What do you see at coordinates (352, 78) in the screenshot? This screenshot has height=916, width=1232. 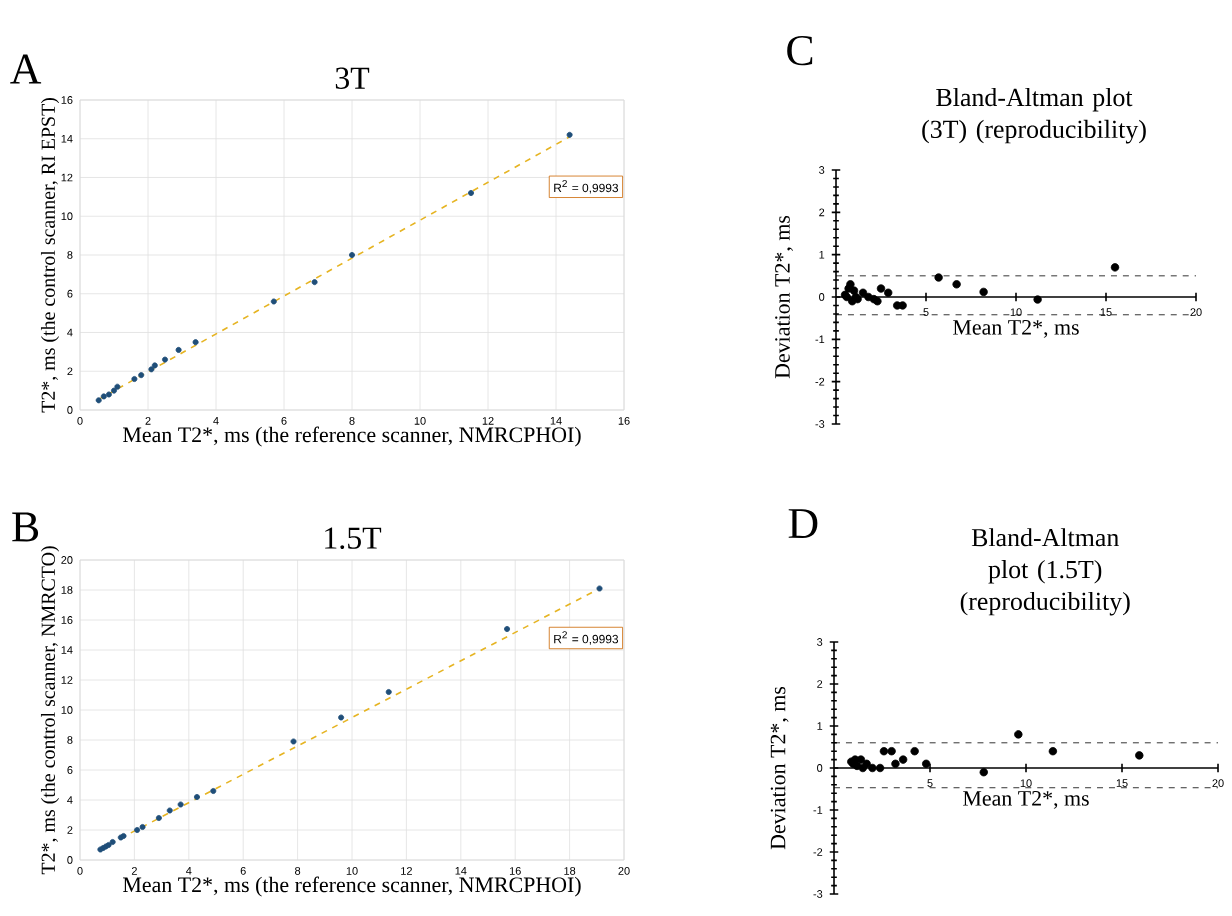 I see `chart-title: 3T` at bounding box center [352, 78].